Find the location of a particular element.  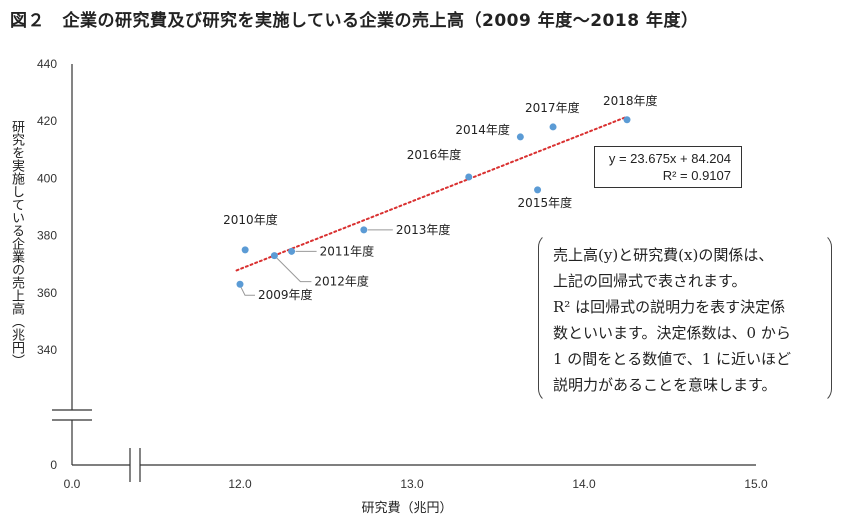

y-tick-label: 440 is located at coordinates (47, 64).